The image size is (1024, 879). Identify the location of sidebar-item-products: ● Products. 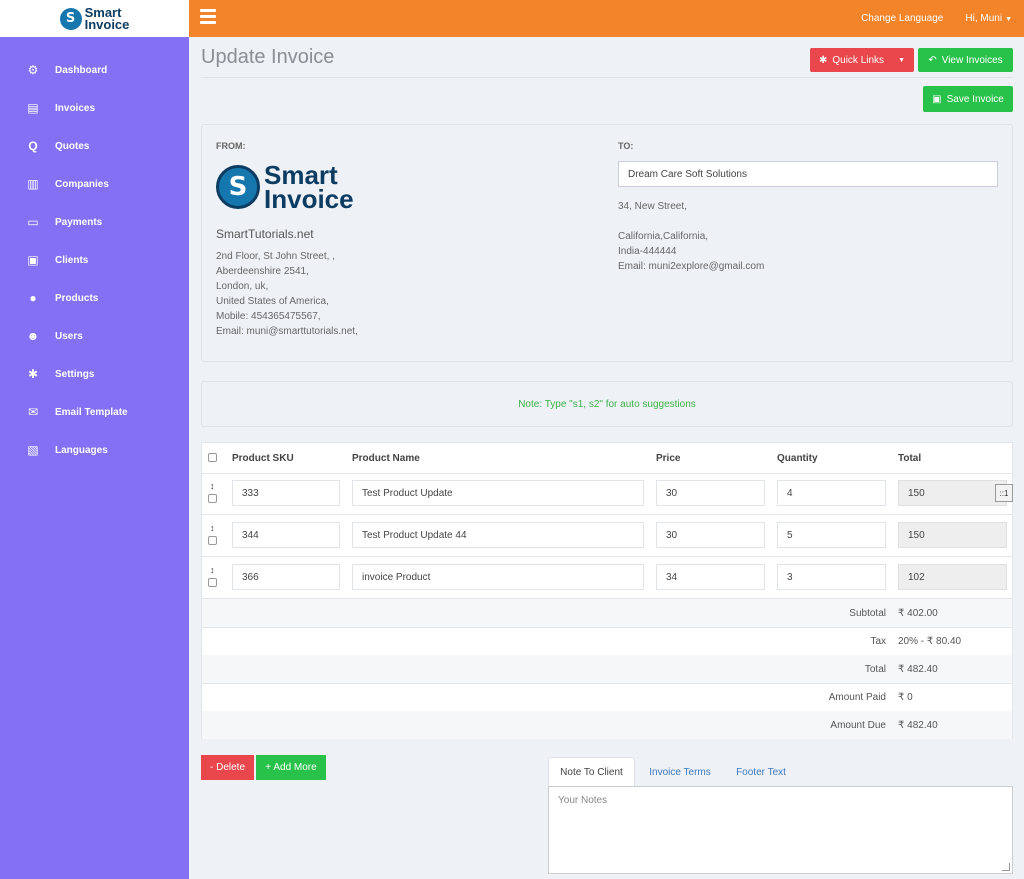
(94, 298).